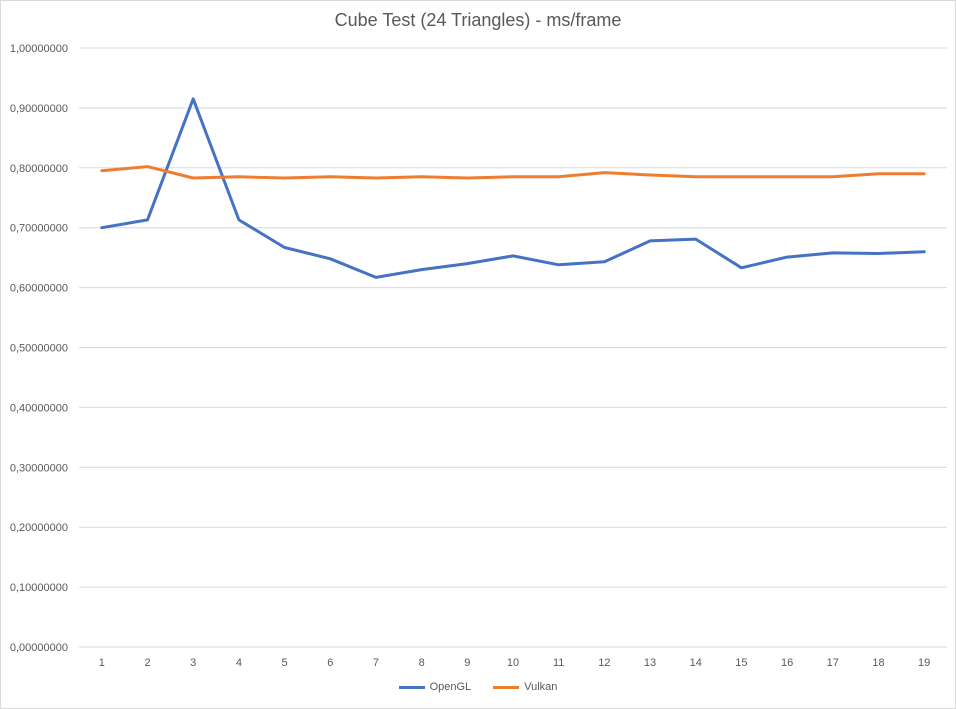 This screenshot has height=709, width=956. What do you see at coordinates (39, 289) in the screenshot?
I see `y-tick-label: 0,60000000` at bounding box center [39, 289].